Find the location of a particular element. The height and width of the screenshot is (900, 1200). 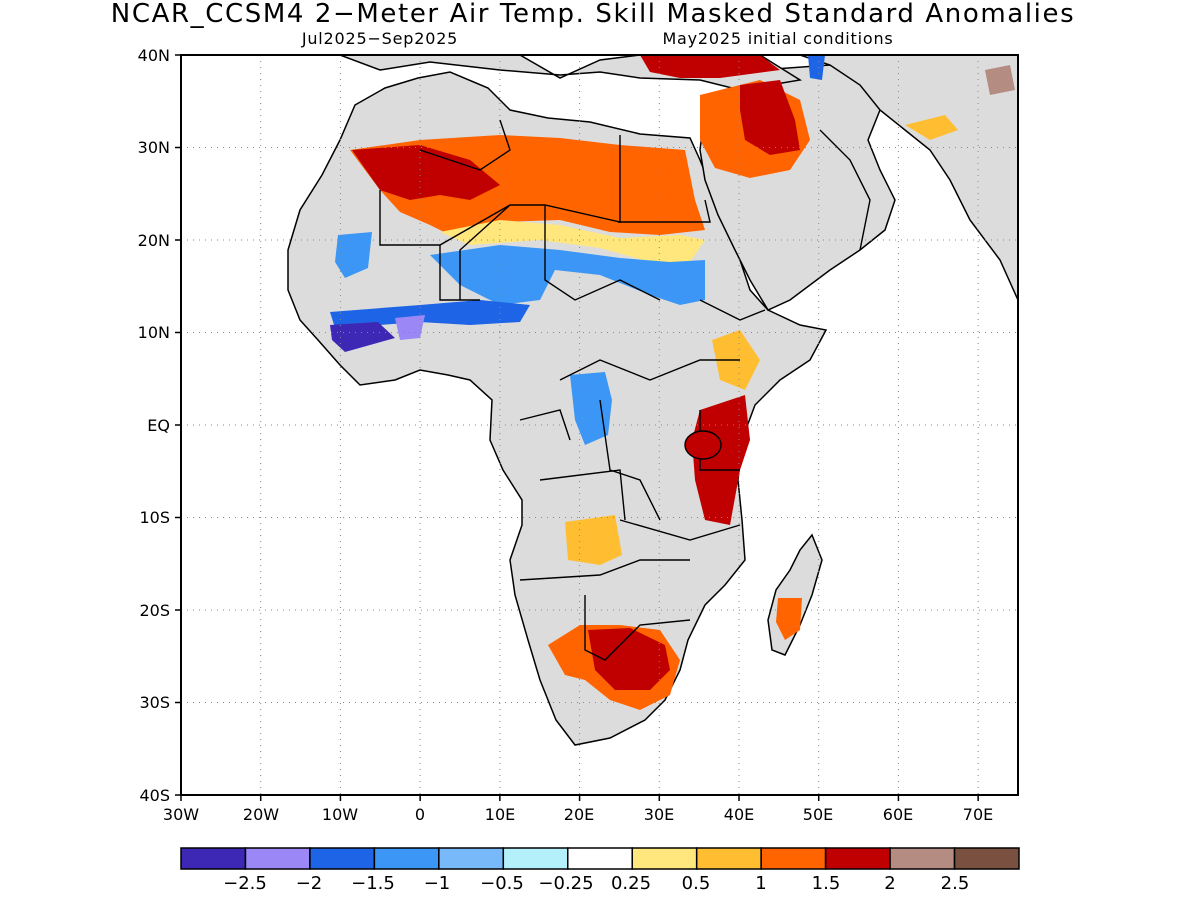

lon-tick-label: 30E is located at coordinates (659, 814).